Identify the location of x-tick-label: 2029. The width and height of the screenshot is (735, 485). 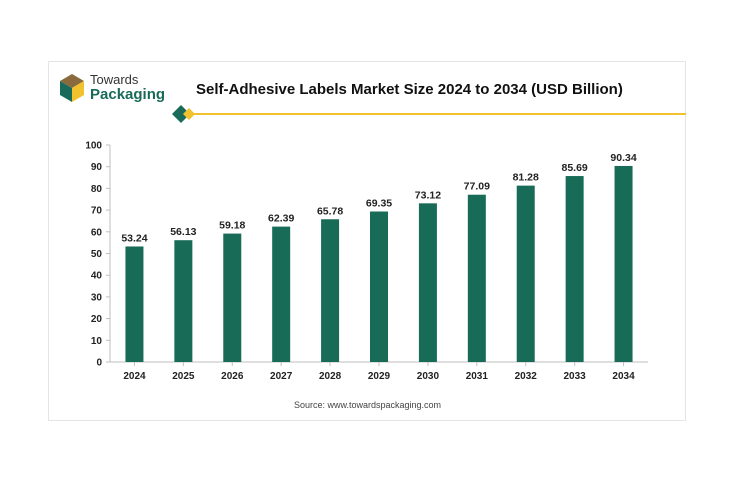
(379, 376).